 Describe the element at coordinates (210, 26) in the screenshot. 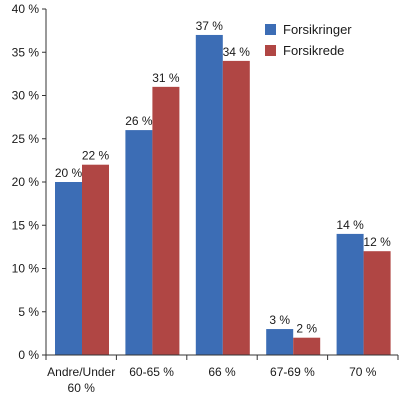

I see `data-label: 37 %` at that location.